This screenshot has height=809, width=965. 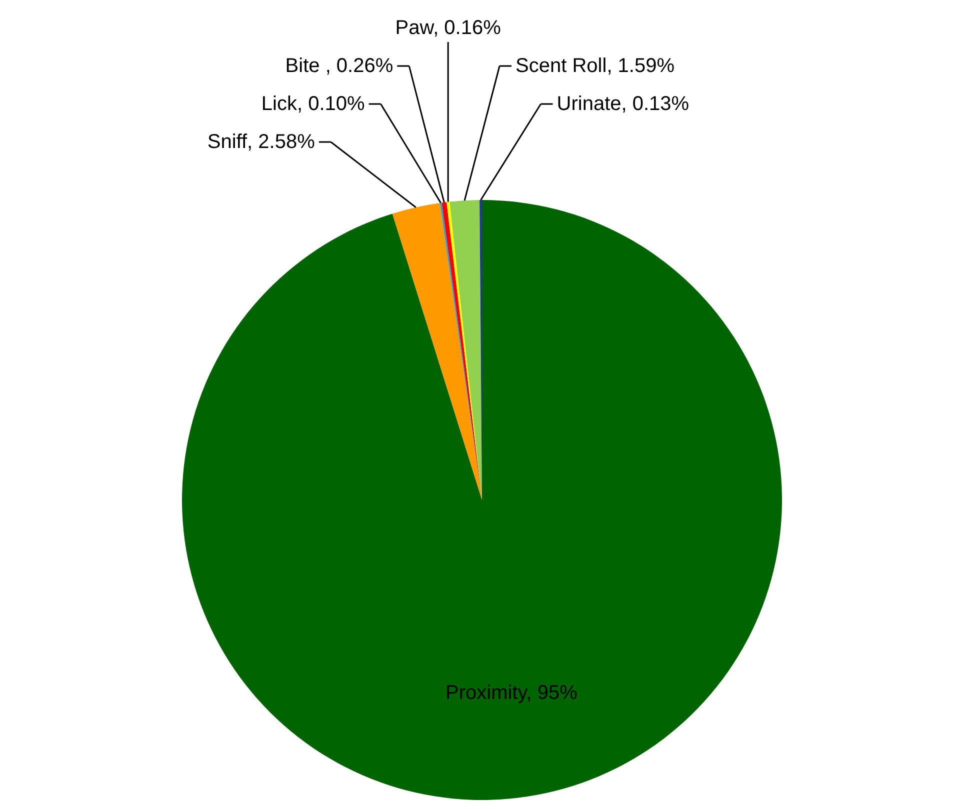 What do you see at coordinates (339, 66) in the screenshot?
I see `slice-label: Bite , 0.26%` at bounding box center [339, 66].